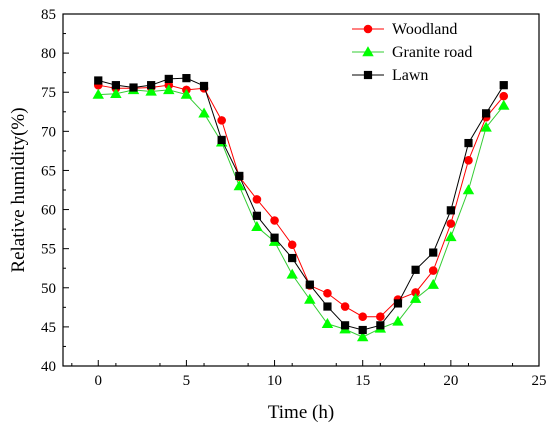  Describe the element at coordinates (362, 381) in the screenshot. I see `x-tick-label: 15` at that location.